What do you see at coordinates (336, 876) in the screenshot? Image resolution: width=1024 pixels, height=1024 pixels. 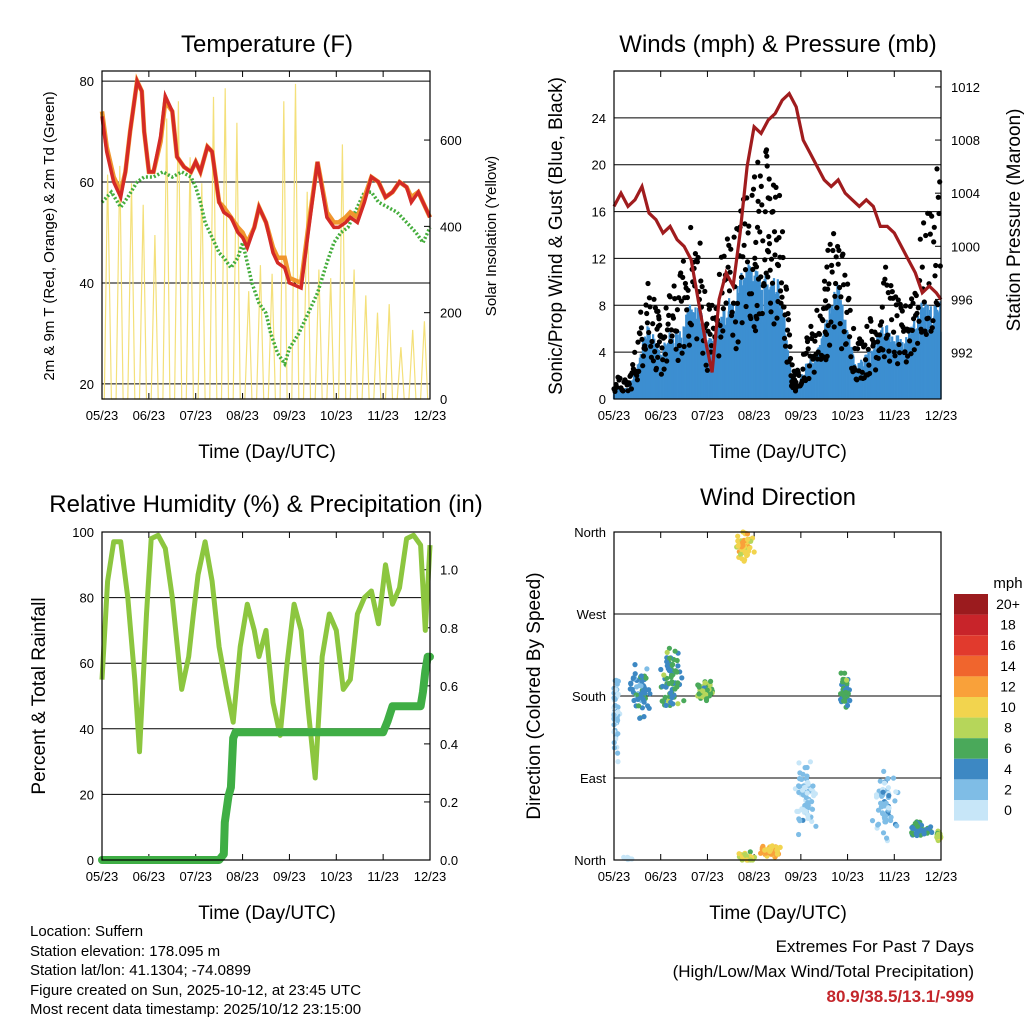 I see `rh-precip-x-tick-label: 10/23` at bounding box center [336, 876].